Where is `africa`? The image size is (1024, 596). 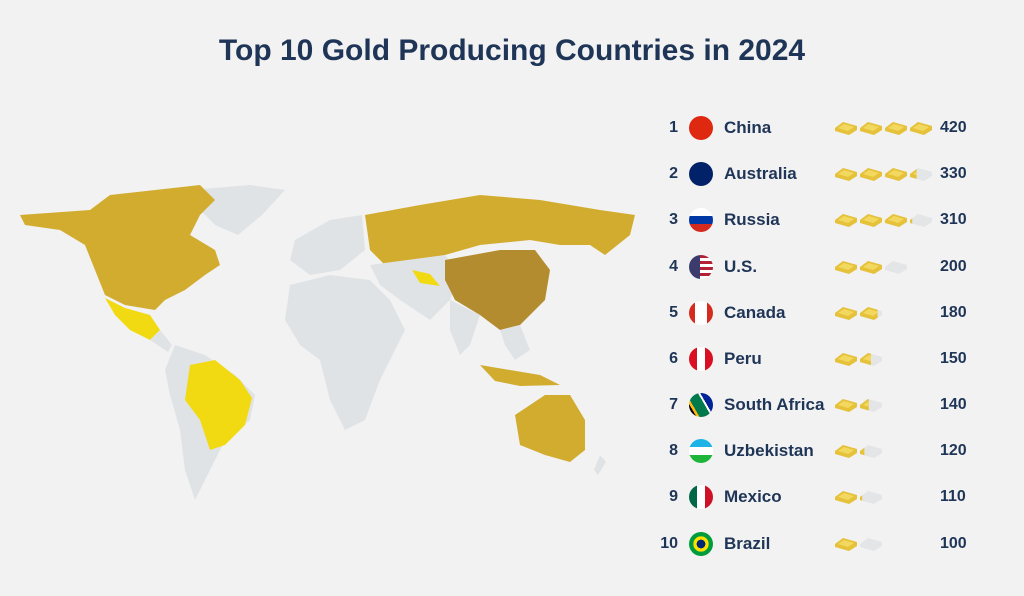
africa is located at coordinates (345, 352).